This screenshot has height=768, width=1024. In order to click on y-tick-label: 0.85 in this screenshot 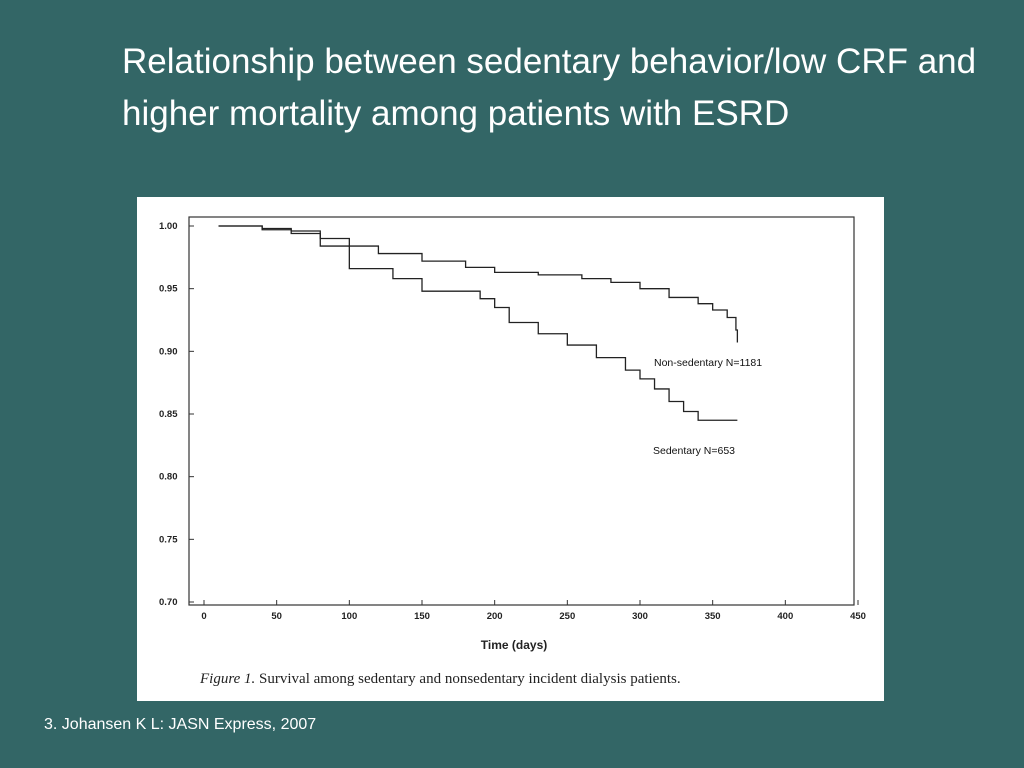, I will do `click(168, 414)`.